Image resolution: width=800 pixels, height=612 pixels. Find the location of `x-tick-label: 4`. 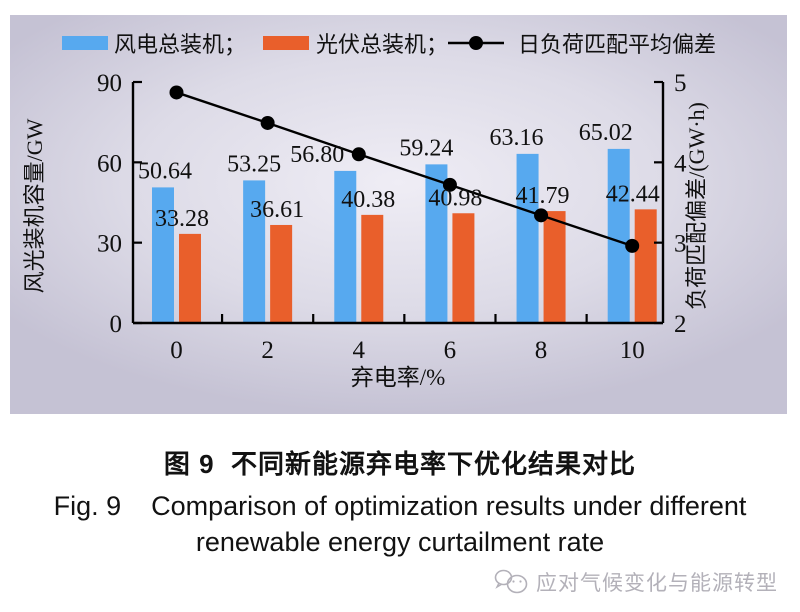

x-tick-label: 4 is located at coordinates (359, 350).